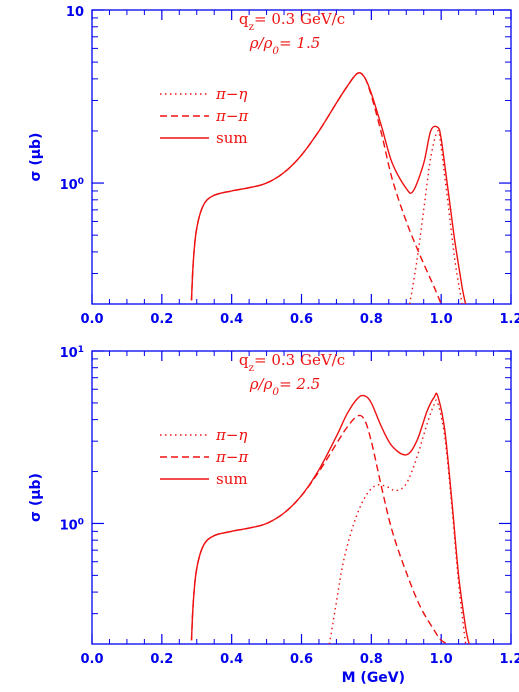 Image resolution: width=519 pixels, height=692 pixels. What do you see at coordinates (285, 45) in the screenshot?
I see `title-line-2: ρ/ρ0= 1.5` at bounding box center [285, 45].